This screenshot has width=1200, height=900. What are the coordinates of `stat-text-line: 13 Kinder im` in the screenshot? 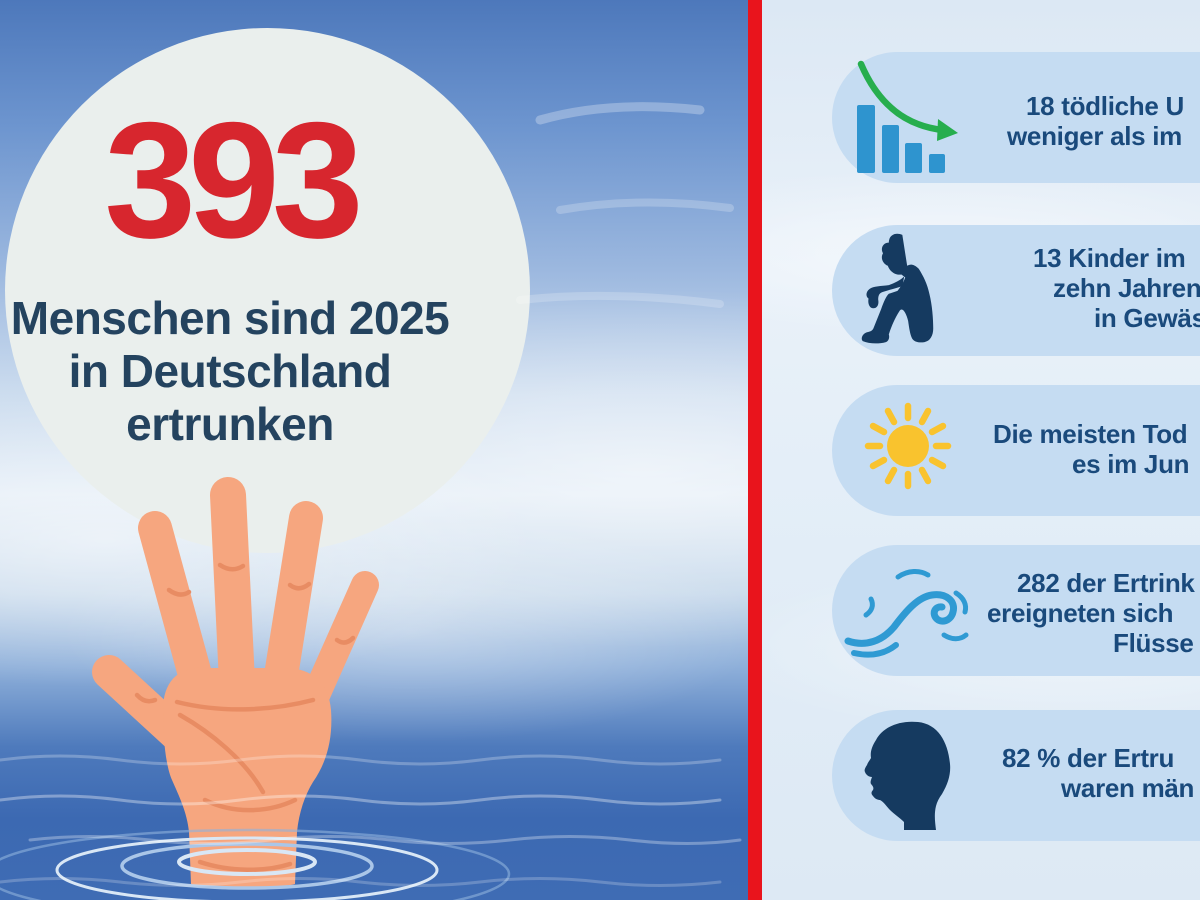 It's located at (1109, 258).